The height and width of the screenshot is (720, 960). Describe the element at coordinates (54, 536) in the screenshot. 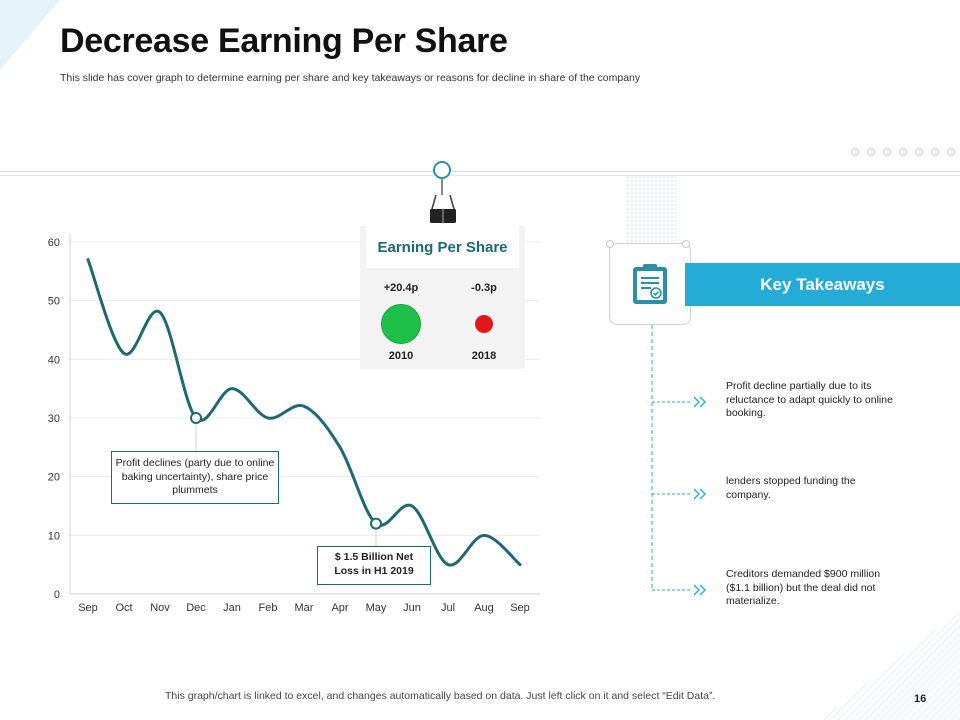

I see `y-tick-label: 10` at that location.